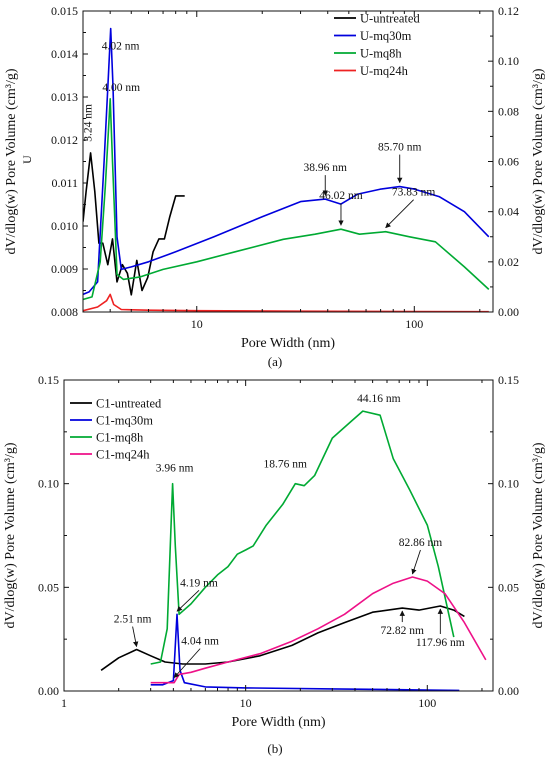 The image size is (550, 765). What do you see at coordinates (341, 196) in the screenshot?
I see `annotation-label: 46.02 nm` at bounding box center [341, 196].